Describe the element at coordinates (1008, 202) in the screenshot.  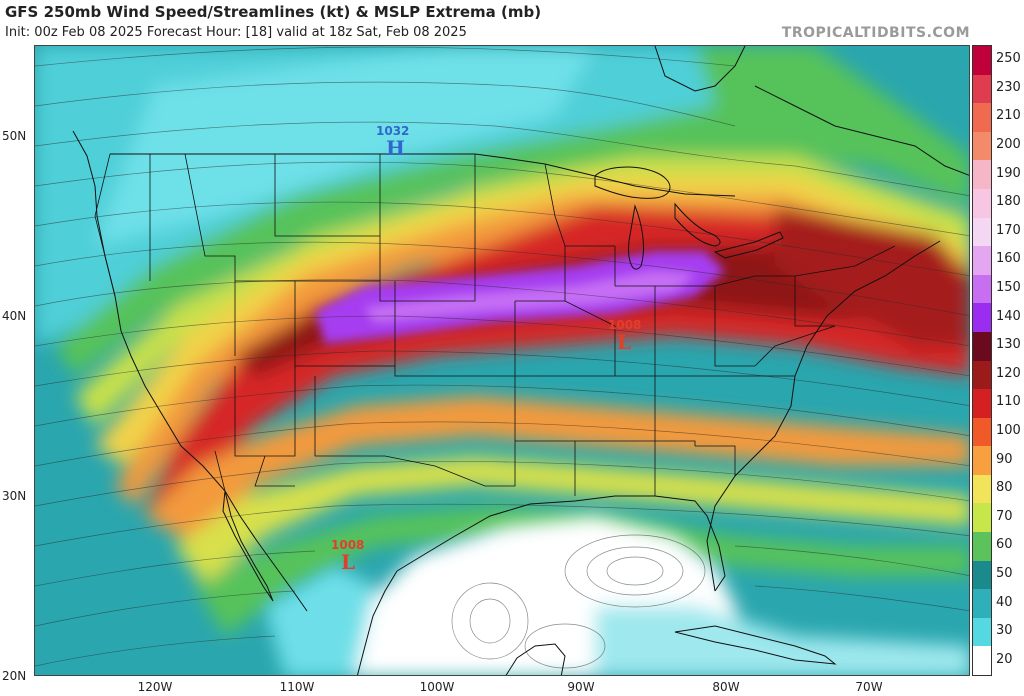
I see `colorbar-label: 180` at that location.